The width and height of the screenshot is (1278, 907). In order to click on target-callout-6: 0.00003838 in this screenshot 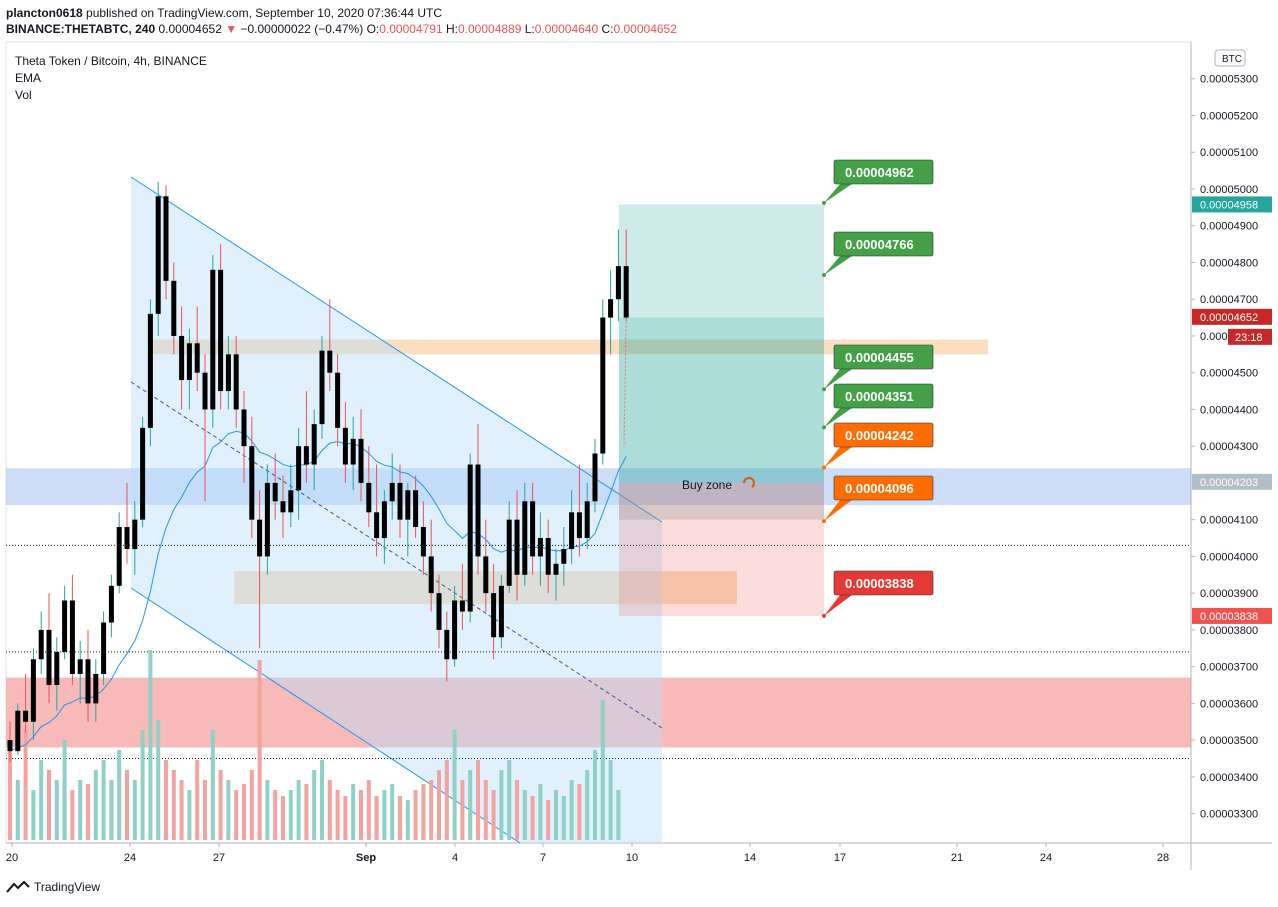, I will do `click(878, 594)`.